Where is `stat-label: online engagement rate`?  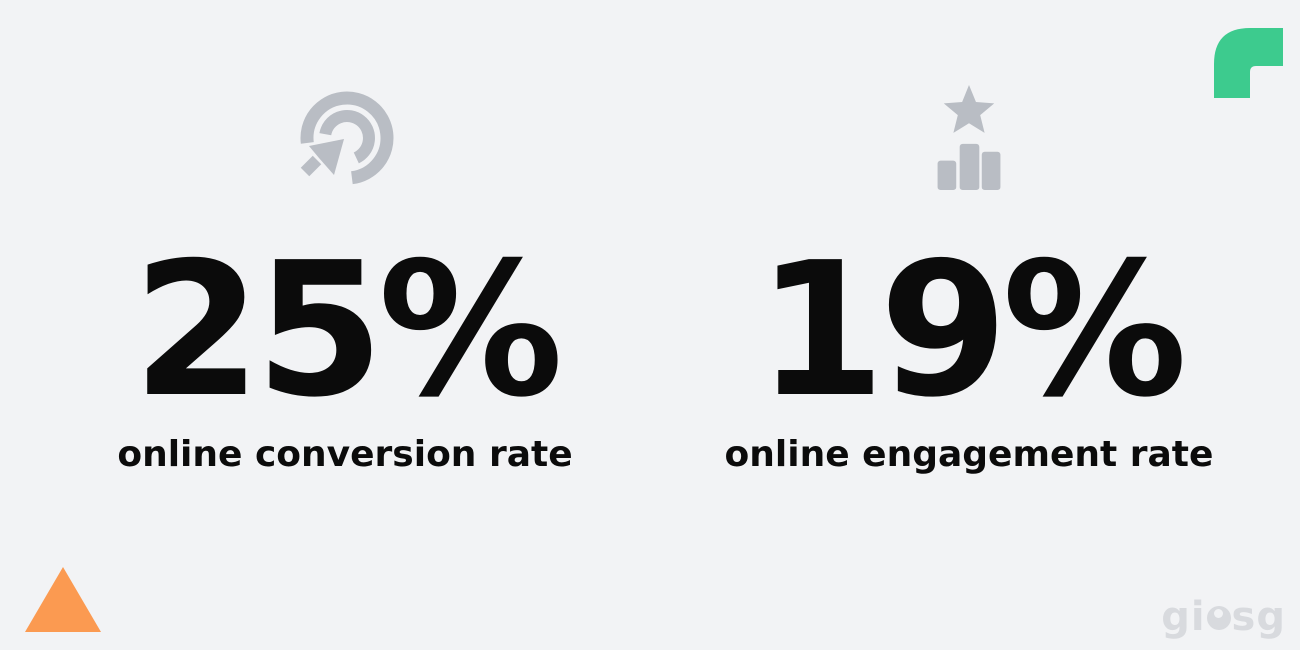 stat-label: online engagement rate is located at coordinates (969, 454).